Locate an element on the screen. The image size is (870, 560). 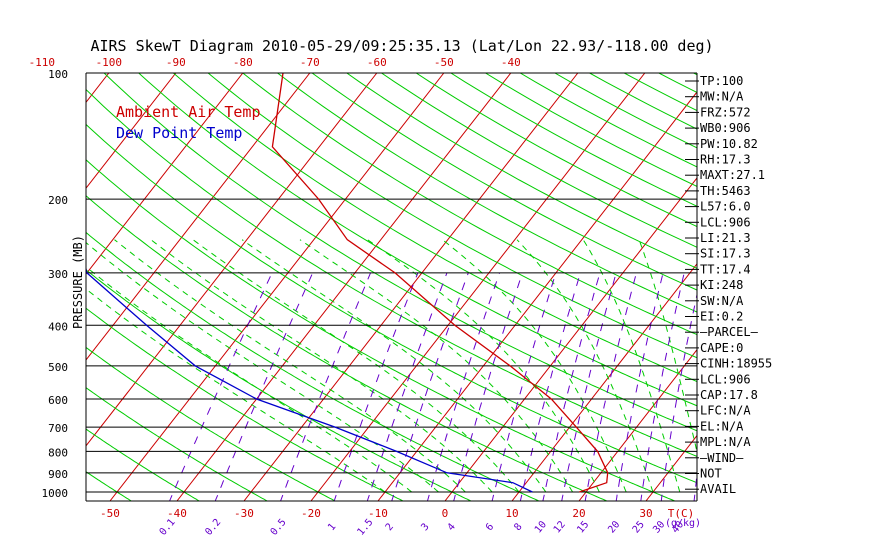
index-label: L57:6.0 is located at coordinates (725, 207).